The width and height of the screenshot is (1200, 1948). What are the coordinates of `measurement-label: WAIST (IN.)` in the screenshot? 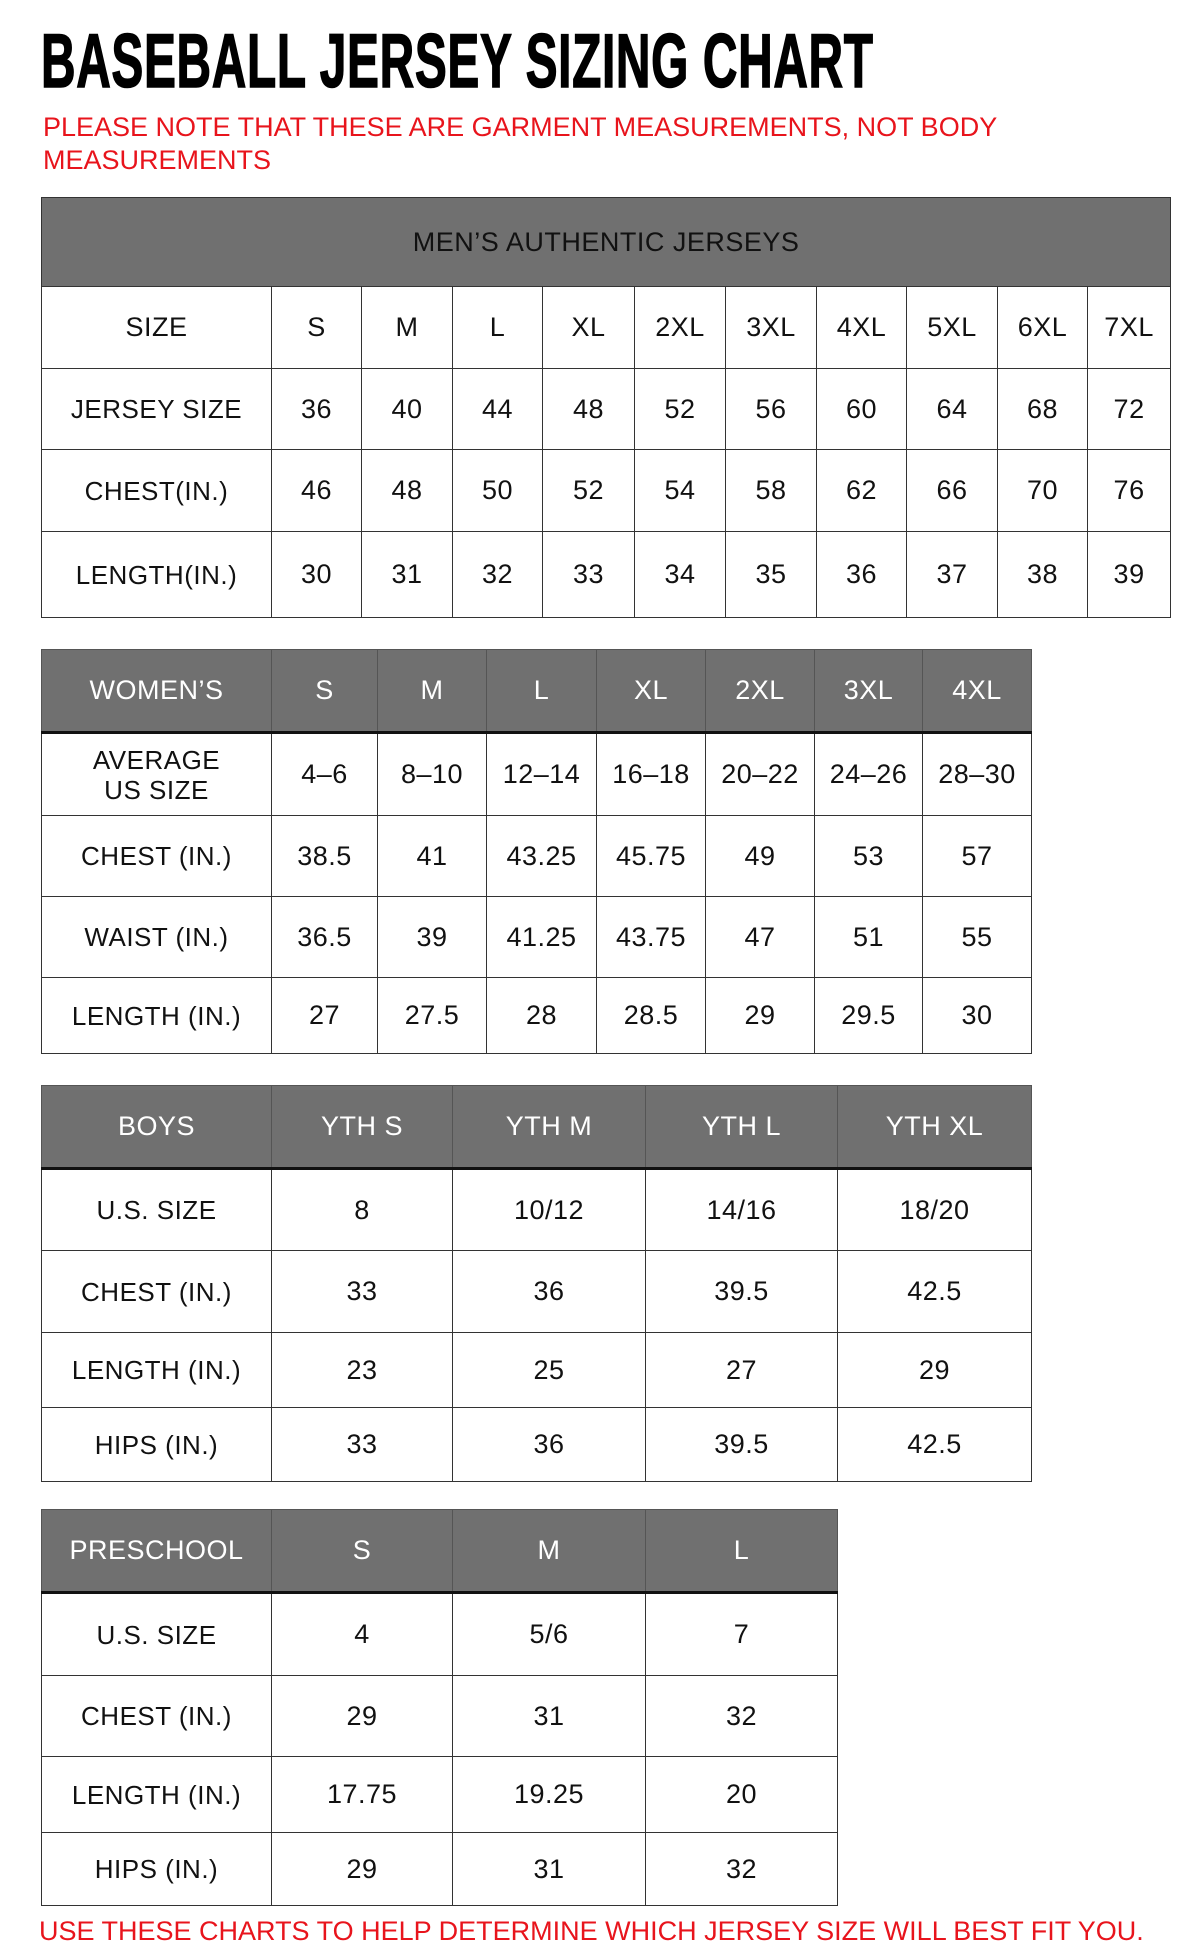 It's located at (156, 937).